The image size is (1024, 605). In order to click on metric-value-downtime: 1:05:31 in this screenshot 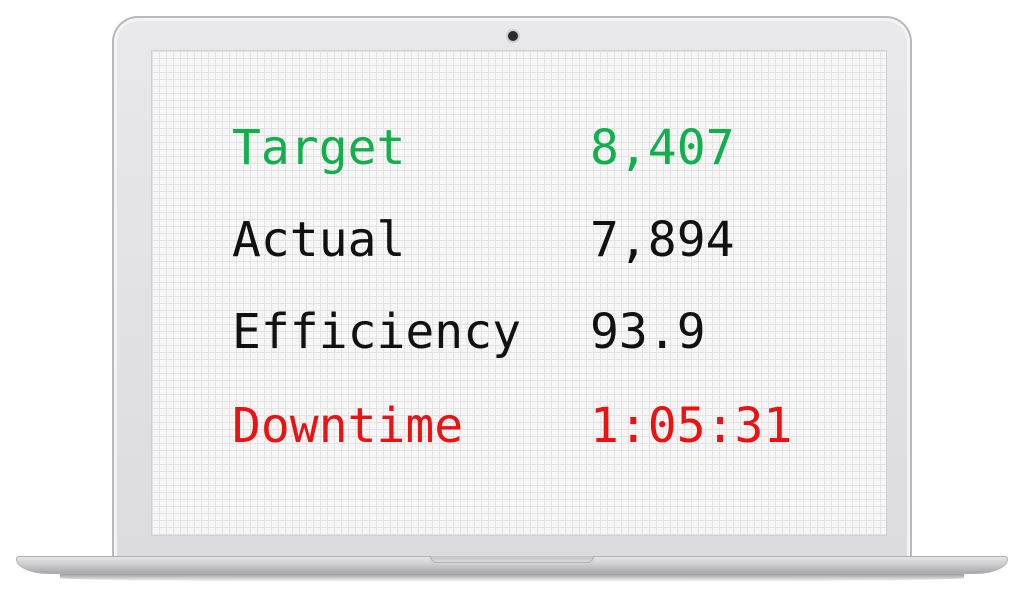, I will do `click(691, 426)`.